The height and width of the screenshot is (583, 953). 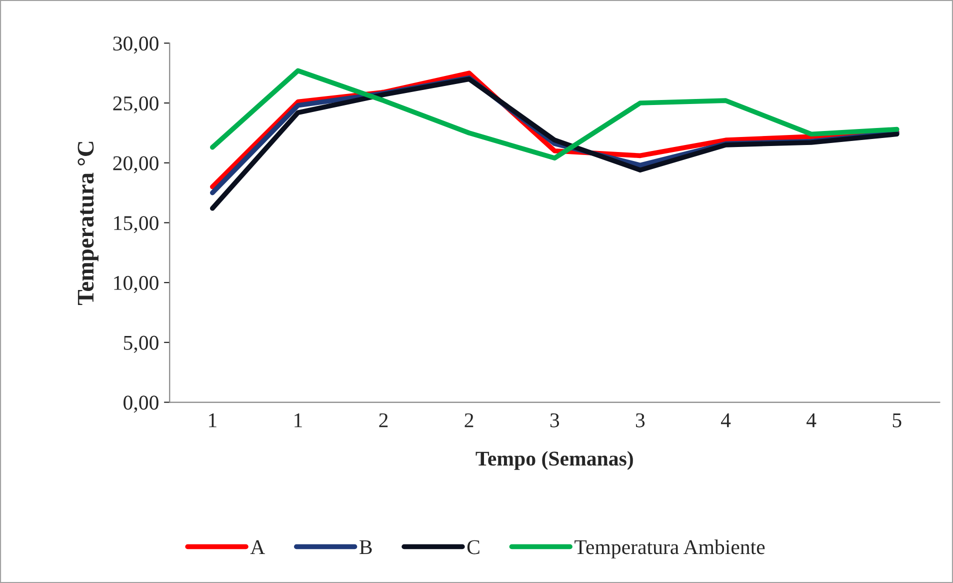 I want to click on y-tick-label: 5,00, so click(x=141, y=344).